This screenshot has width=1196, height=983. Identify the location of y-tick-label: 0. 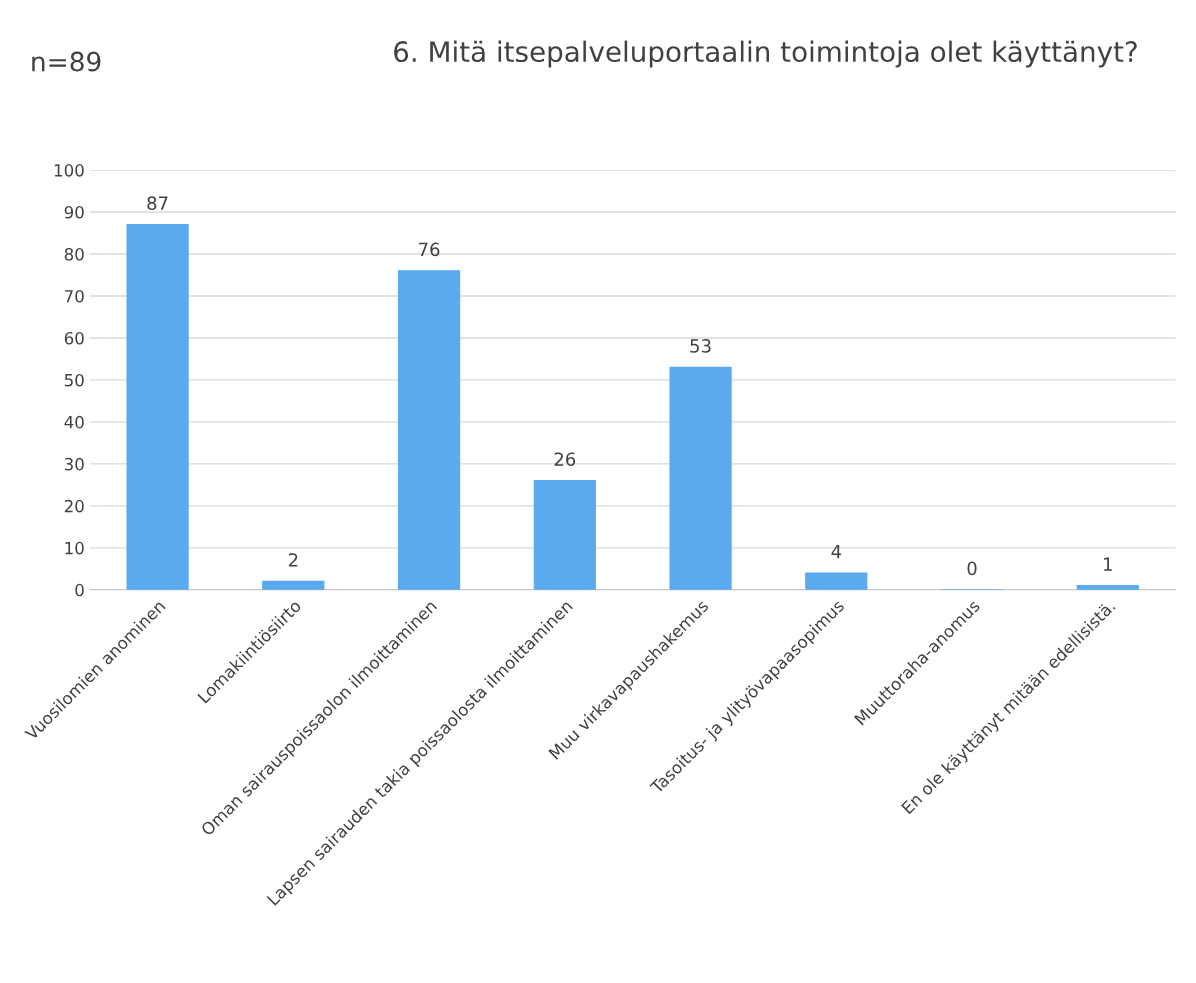
(79, 590).